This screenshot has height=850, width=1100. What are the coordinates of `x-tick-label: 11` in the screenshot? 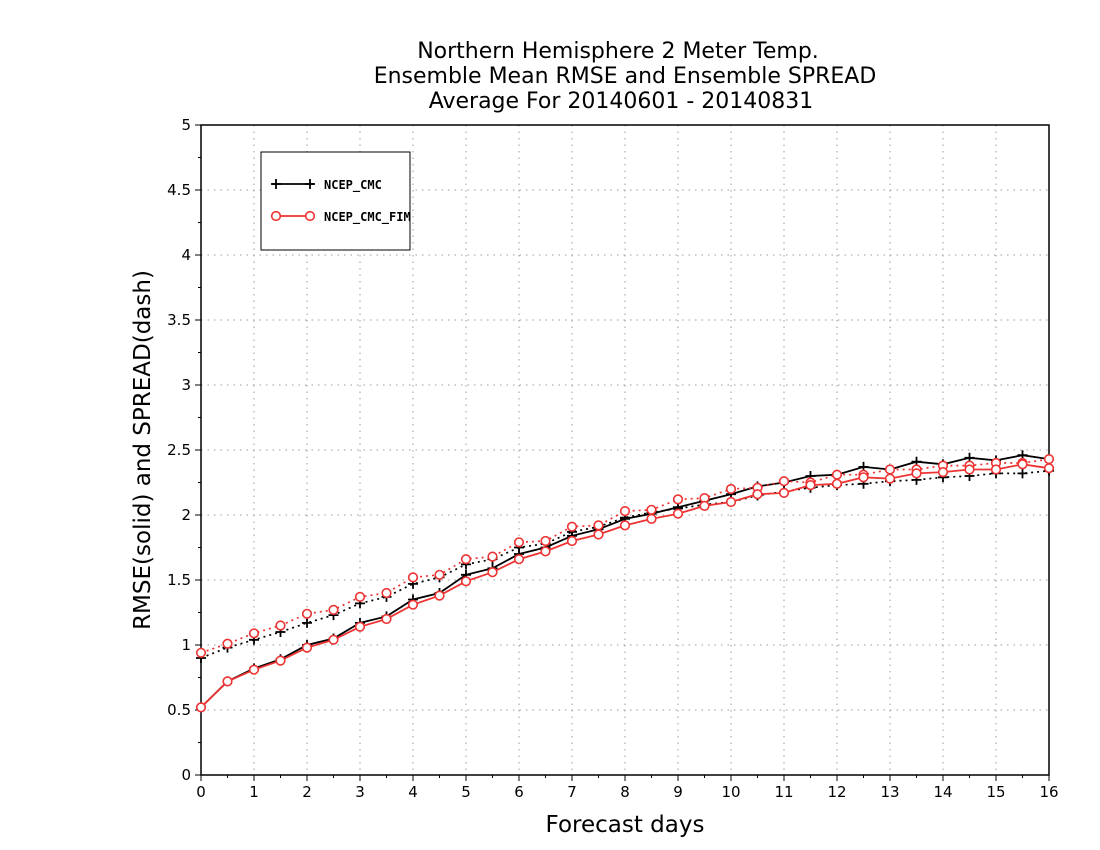 It's located at (783, 792).